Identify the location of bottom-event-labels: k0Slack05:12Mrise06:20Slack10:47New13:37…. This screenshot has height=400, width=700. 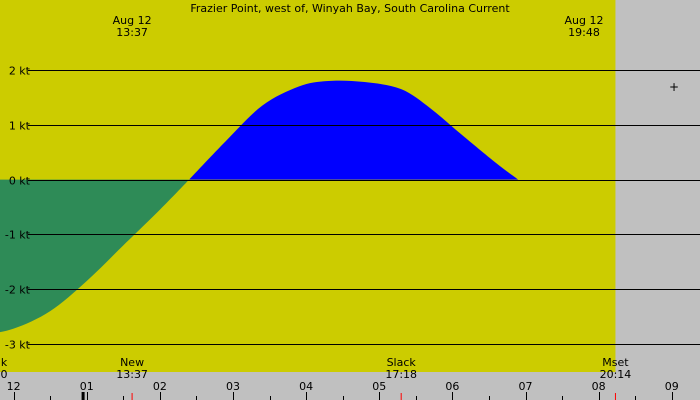
(316, 378).